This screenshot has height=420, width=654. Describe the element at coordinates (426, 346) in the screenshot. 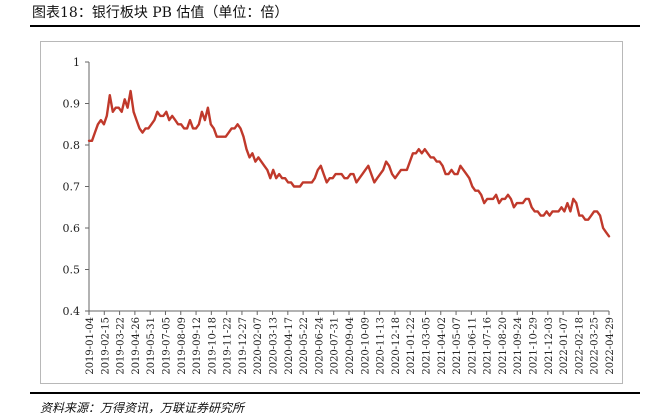

I see `x-tick-label: 2021-03-05` at that location.